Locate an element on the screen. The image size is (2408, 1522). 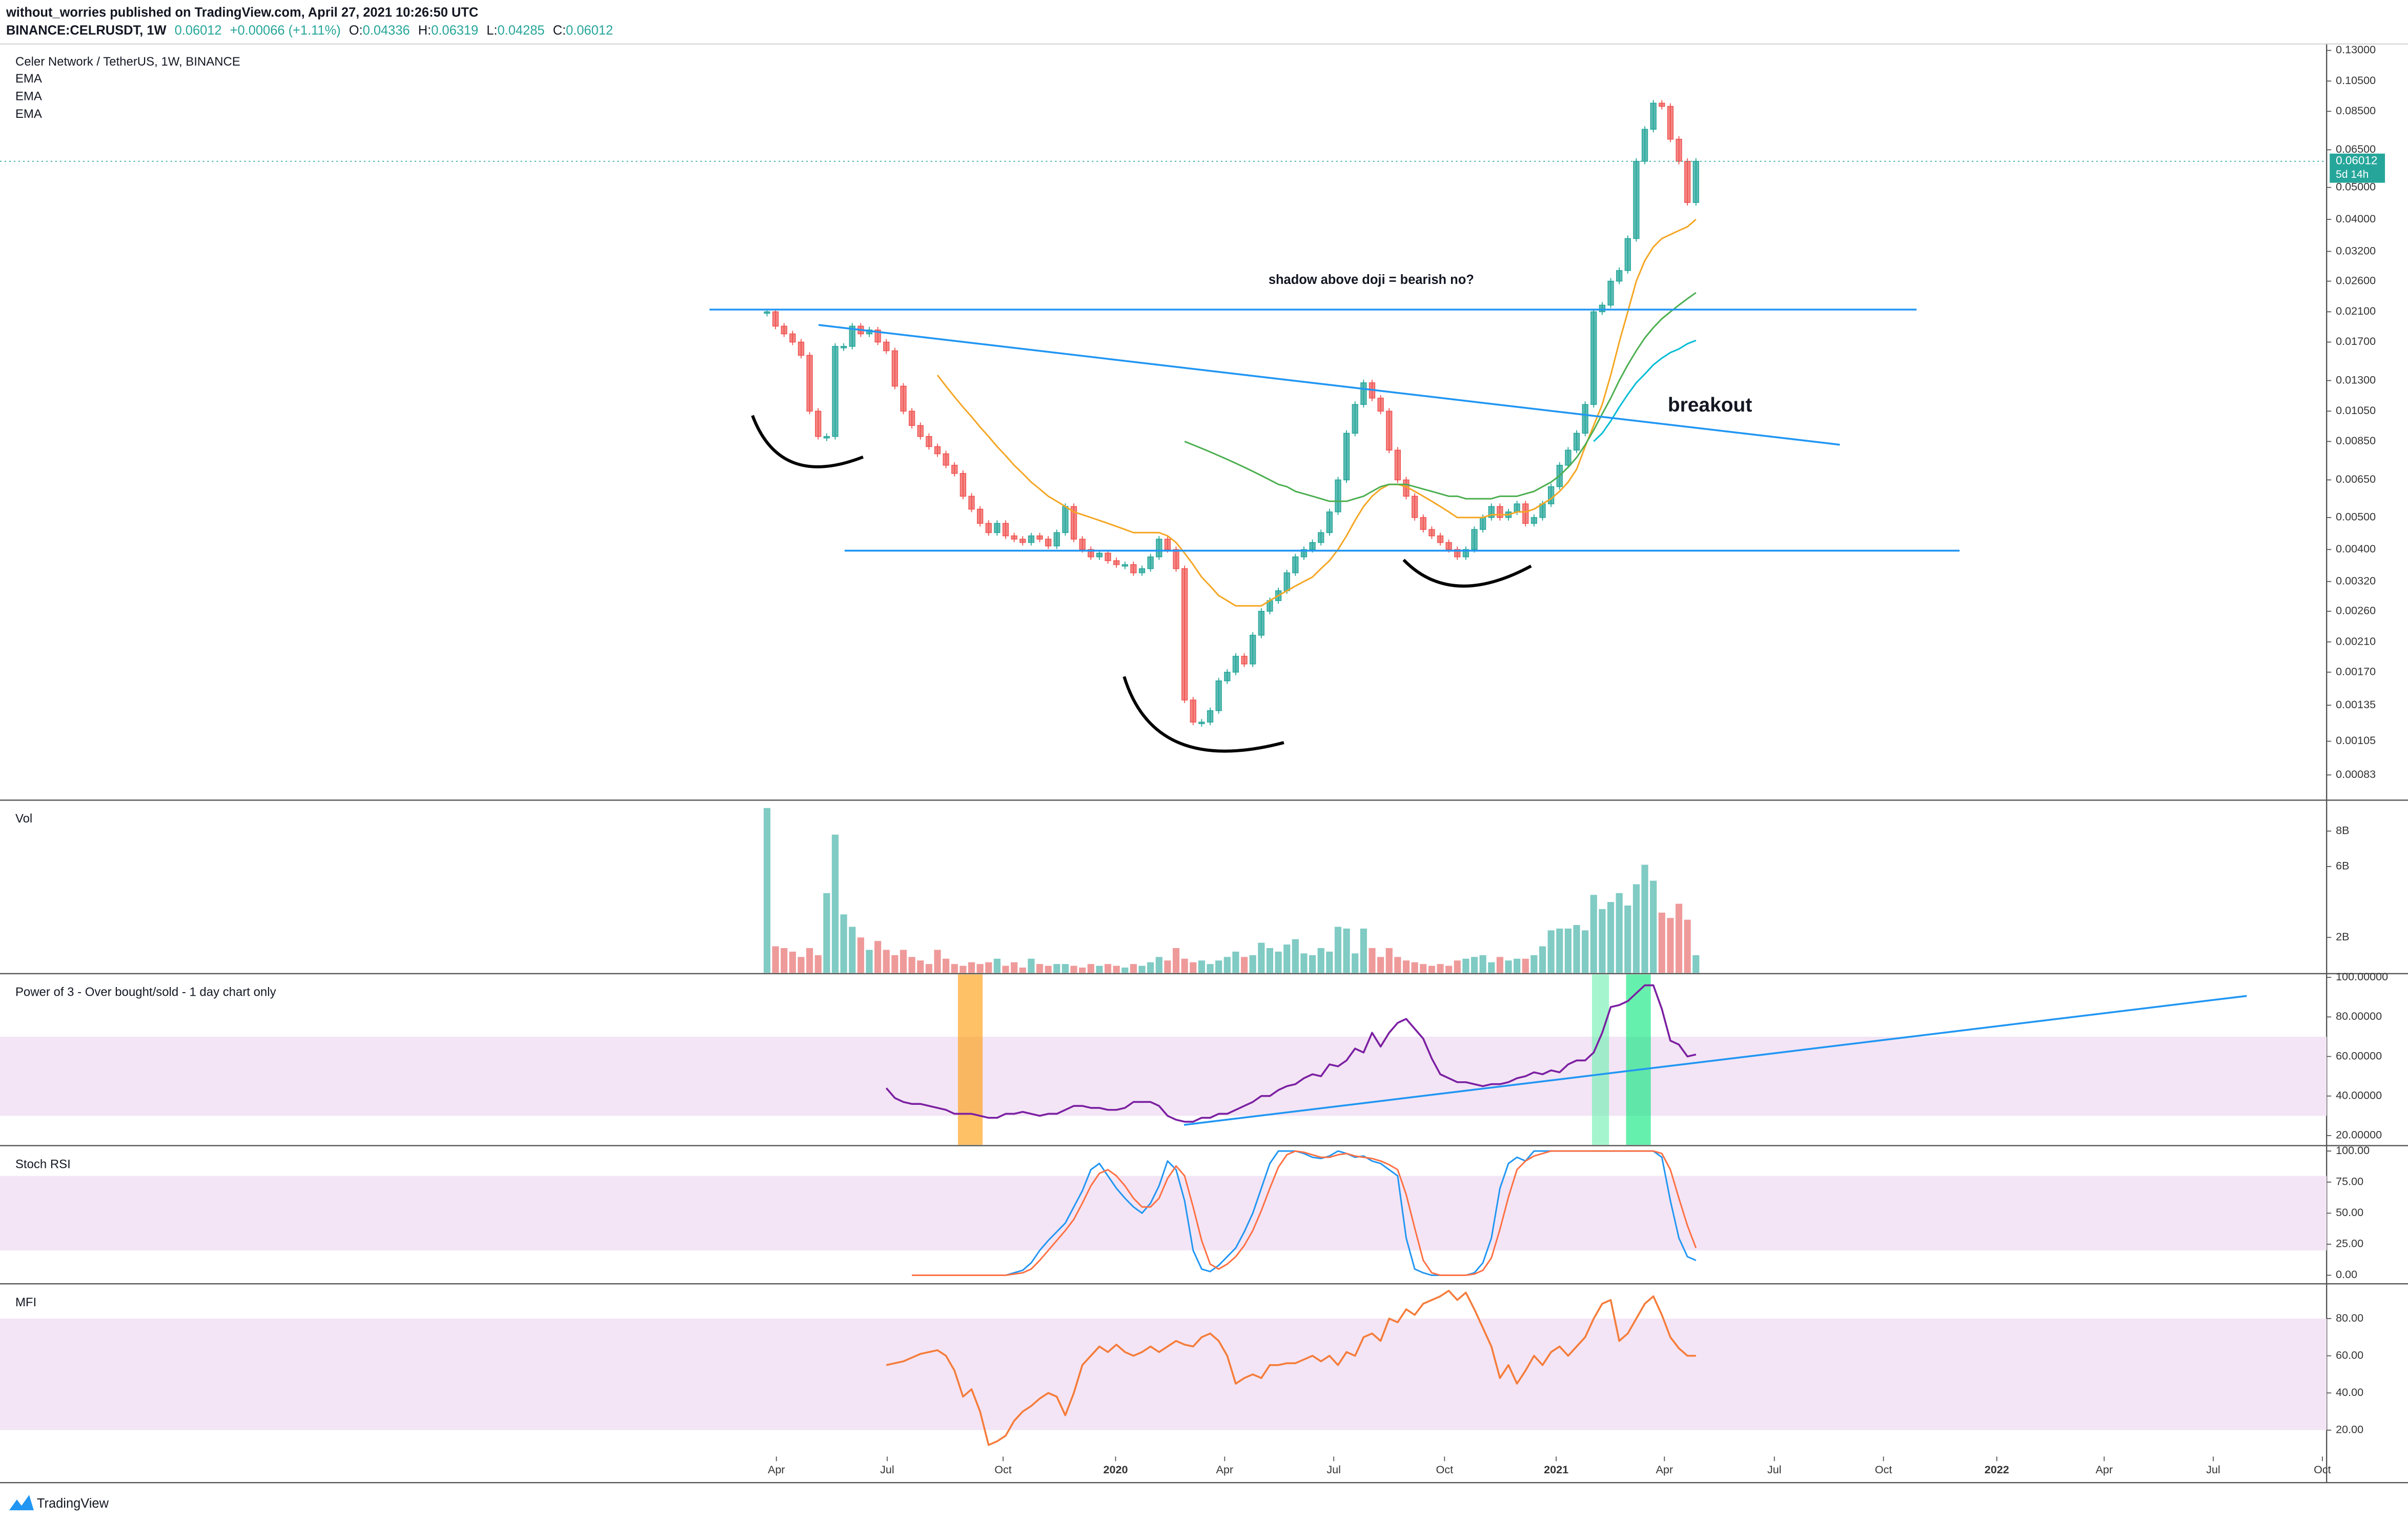
arc-drawing is located at coordinates (808, 442).